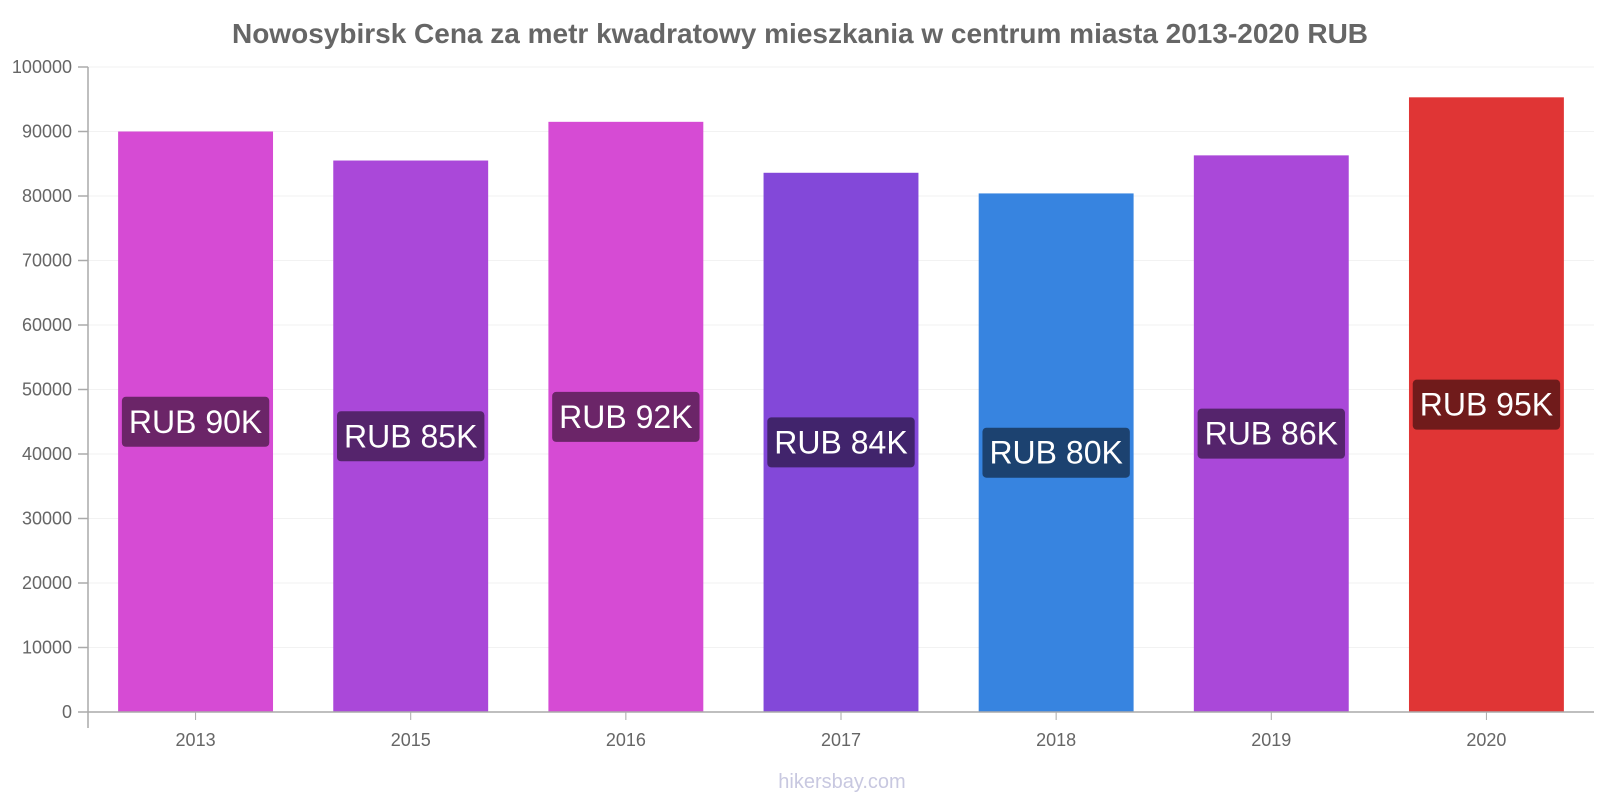 Image resolution: width=1600 pixels, height=800 pixels. I want to click on data-label-2017: RUB 84K, so click(841, 442).